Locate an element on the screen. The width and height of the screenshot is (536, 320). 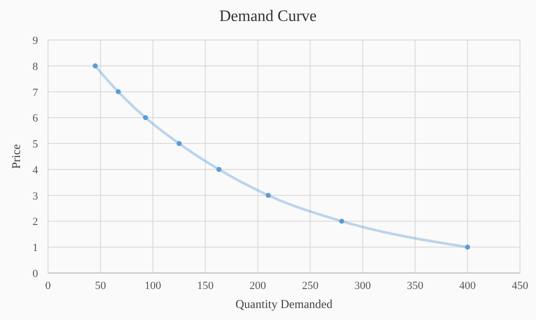
y-tick-label: 7 is located at coordinates (35, 92).